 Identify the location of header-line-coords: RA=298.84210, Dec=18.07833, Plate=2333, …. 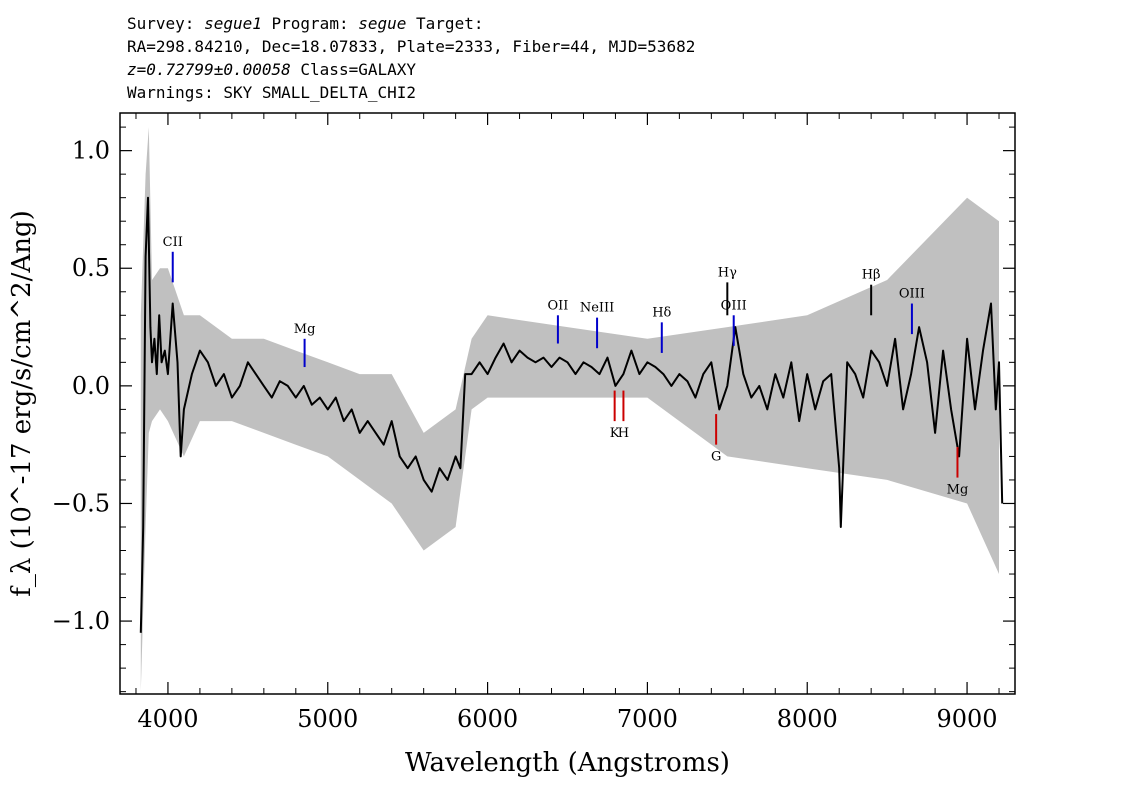
(411, 46).